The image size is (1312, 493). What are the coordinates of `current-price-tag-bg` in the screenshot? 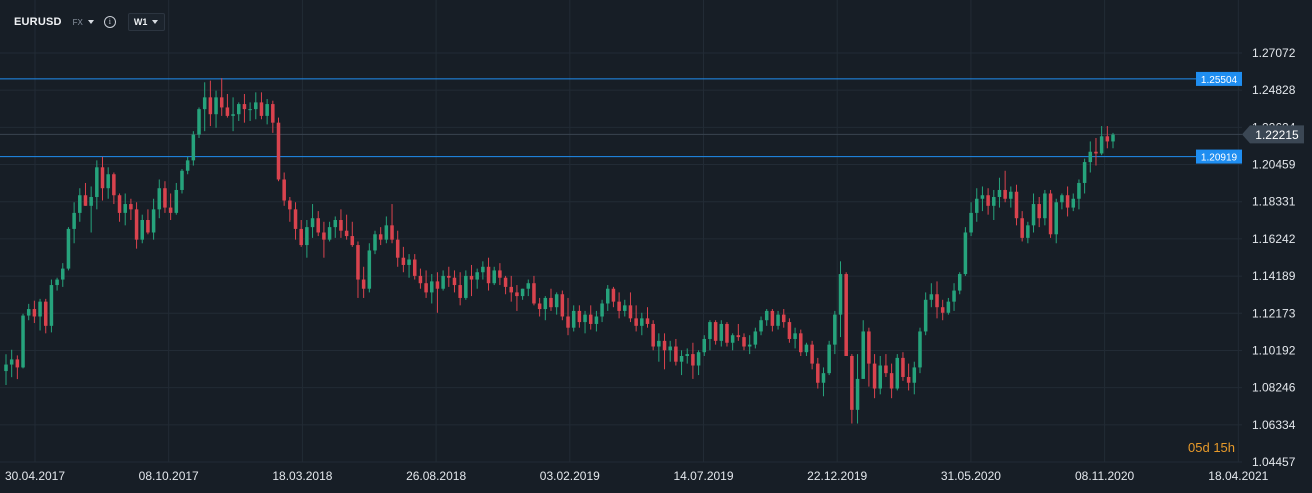 It's located at (1273, 134).